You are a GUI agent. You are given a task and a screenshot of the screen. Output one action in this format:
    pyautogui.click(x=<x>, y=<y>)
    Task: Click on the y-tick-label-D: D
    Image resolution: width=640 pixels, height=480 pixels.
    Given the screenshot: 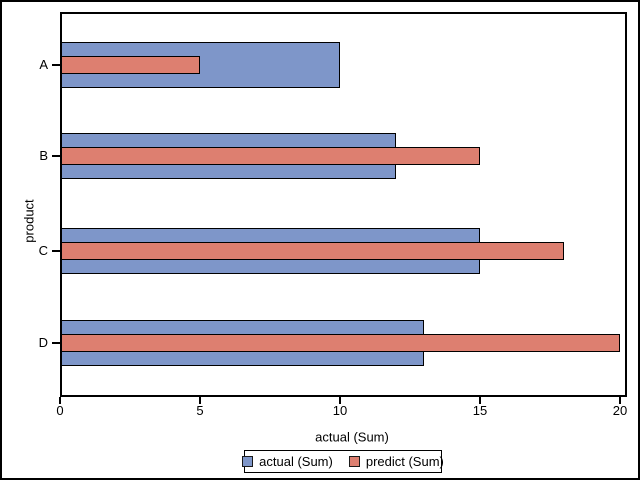 What is the action you would take?
    pyautogui.click(x=43, y=342)
    